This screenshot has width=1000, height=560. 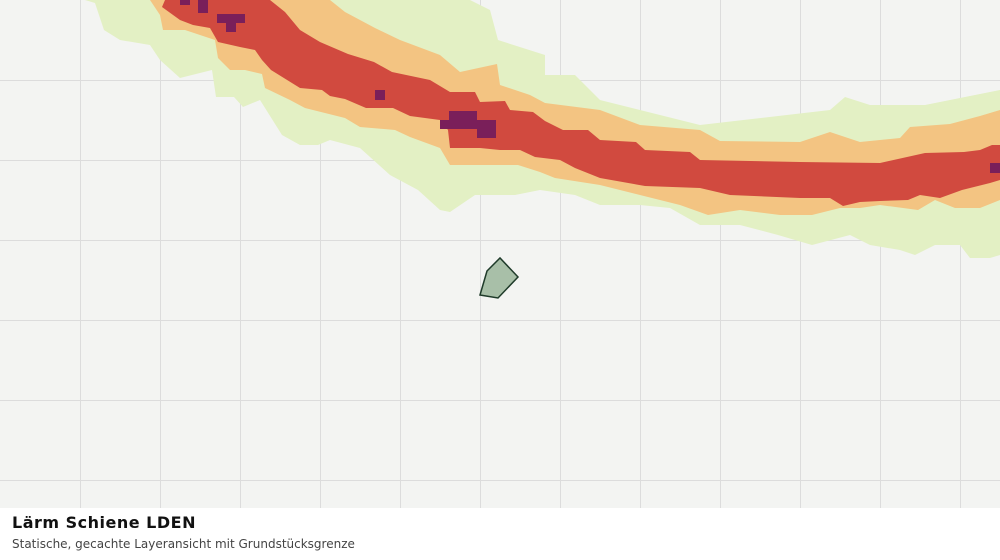 I want to click on parcel-boundary, so click(x=499, y=277).